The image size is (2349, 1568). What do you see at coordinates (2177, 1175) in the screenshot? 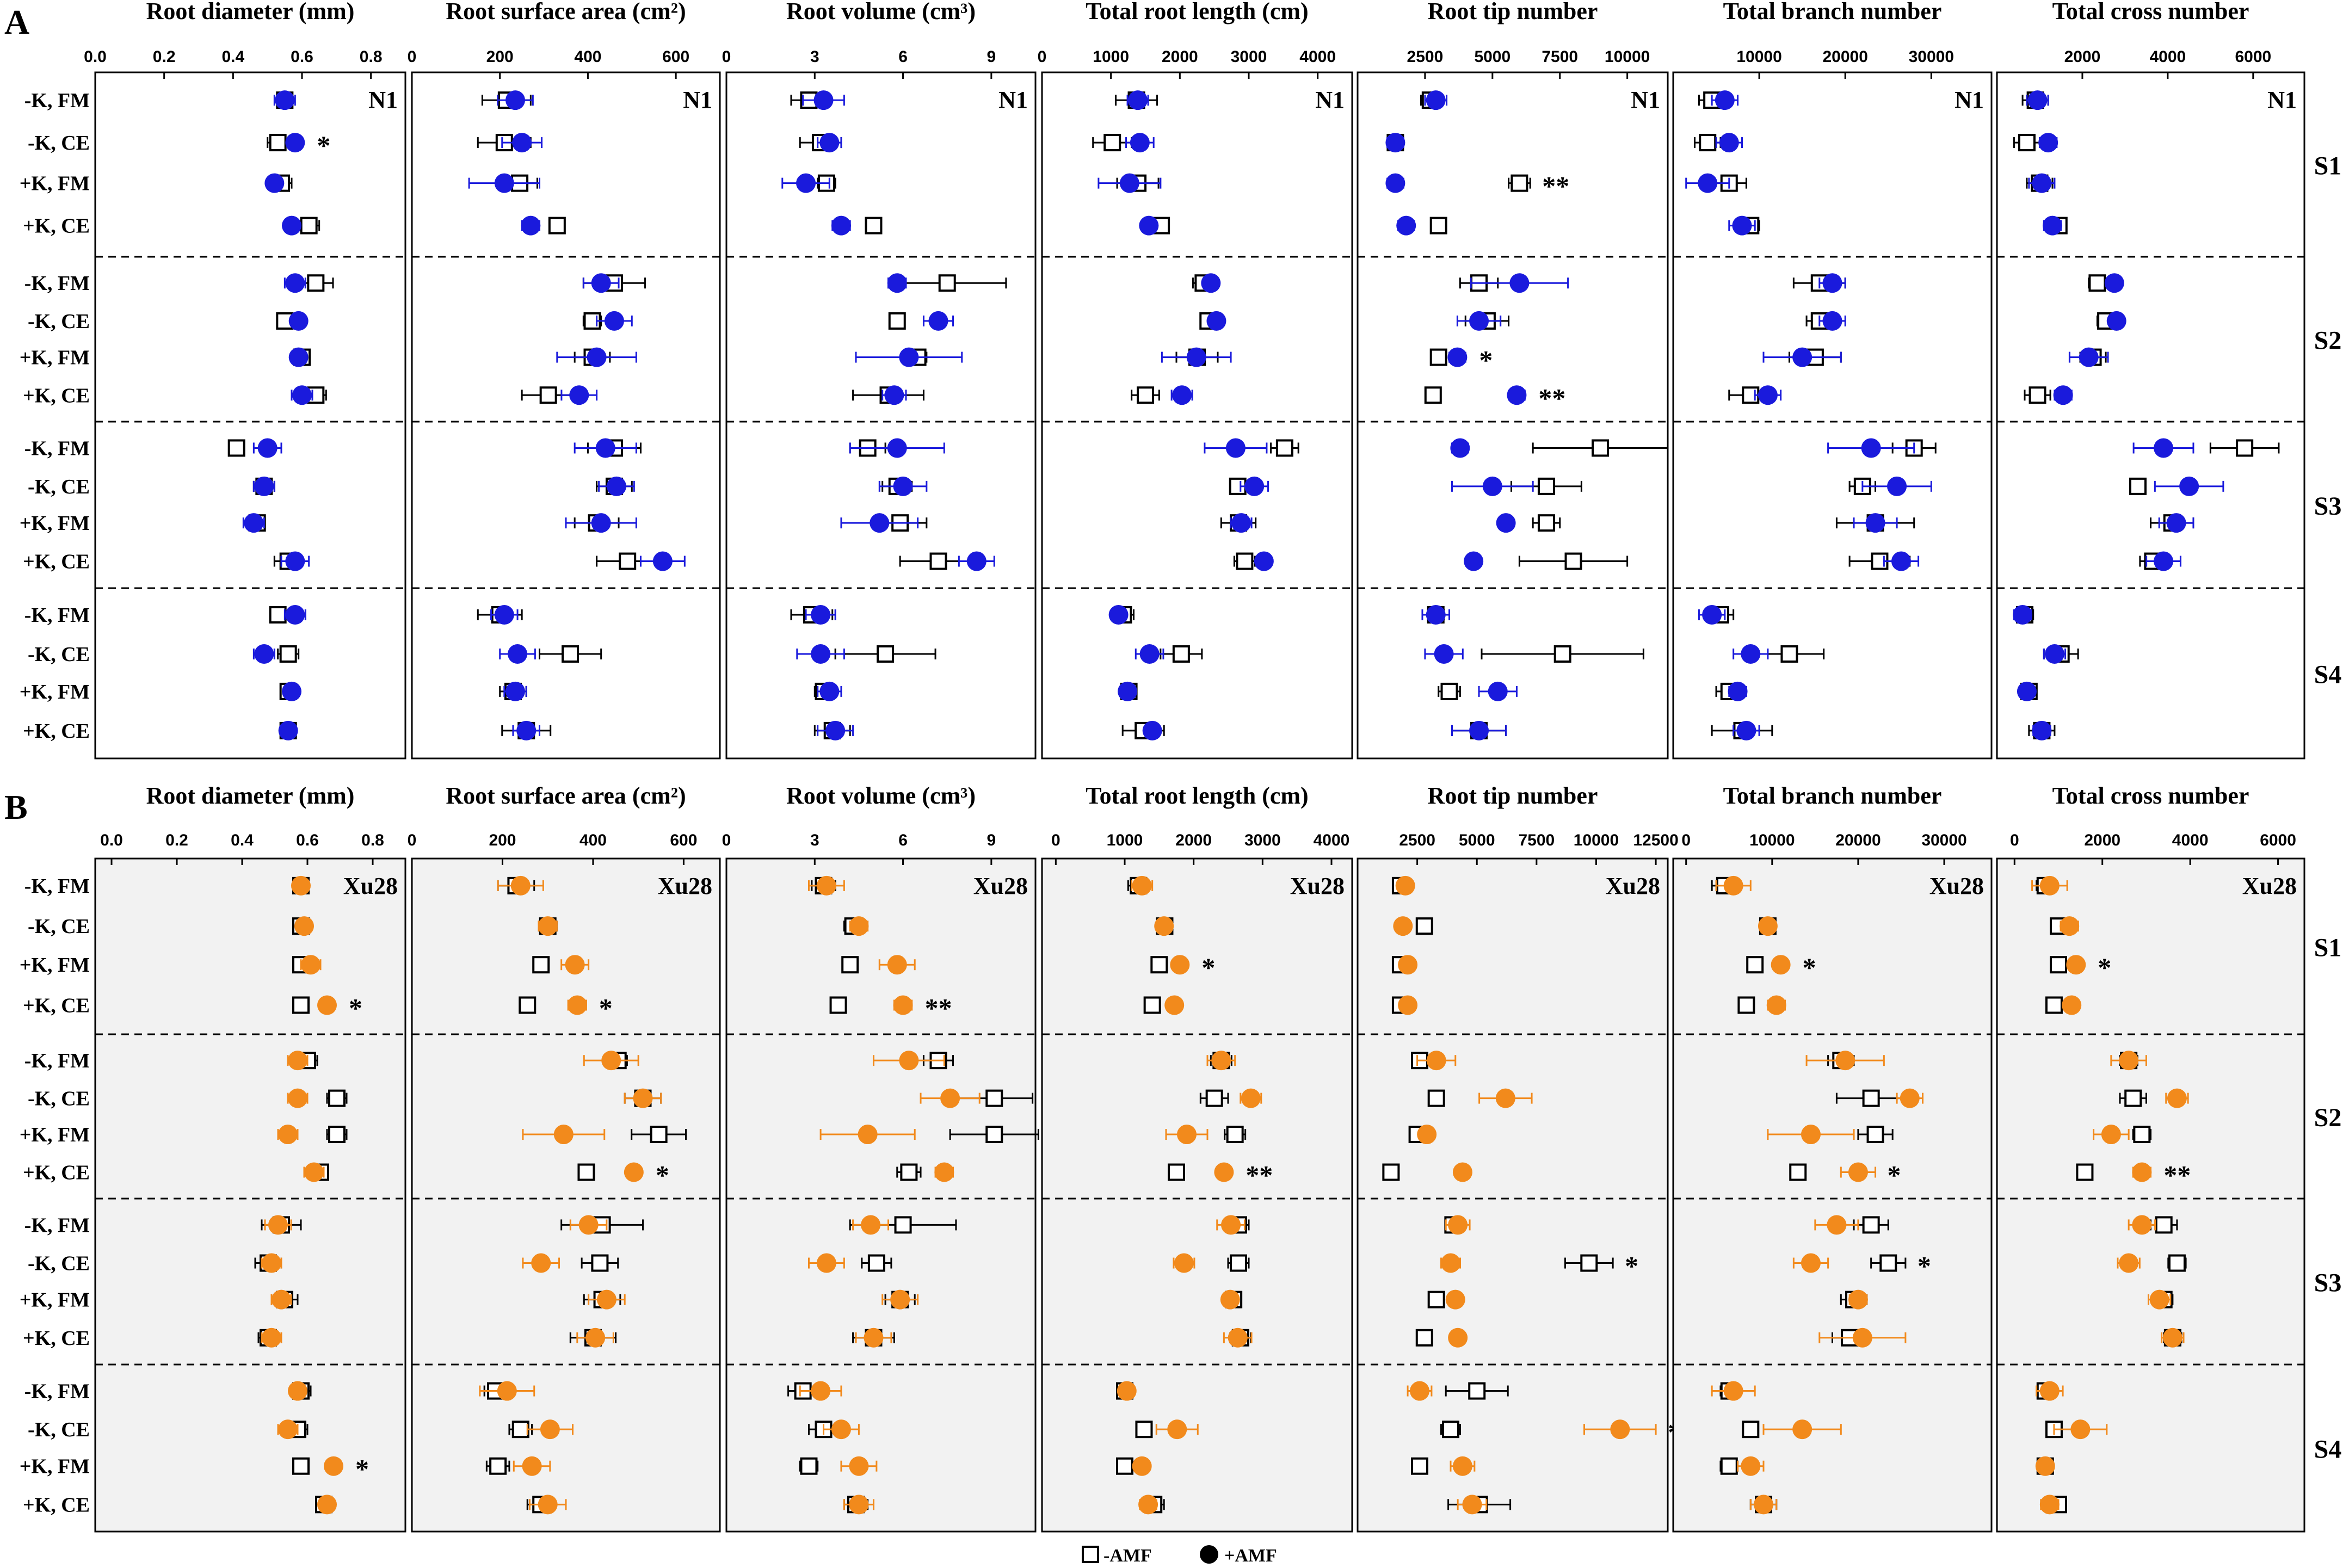
I see `significance-mark: **` at bounding box center [2177, 1175].